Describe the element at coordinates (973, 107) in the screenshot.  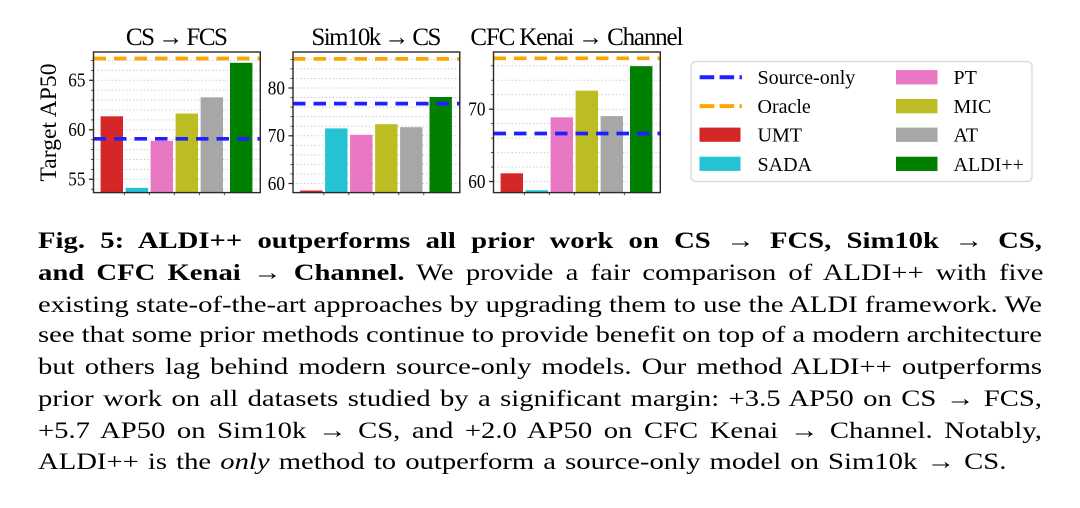
I see `svg-text: MIC` at that location.